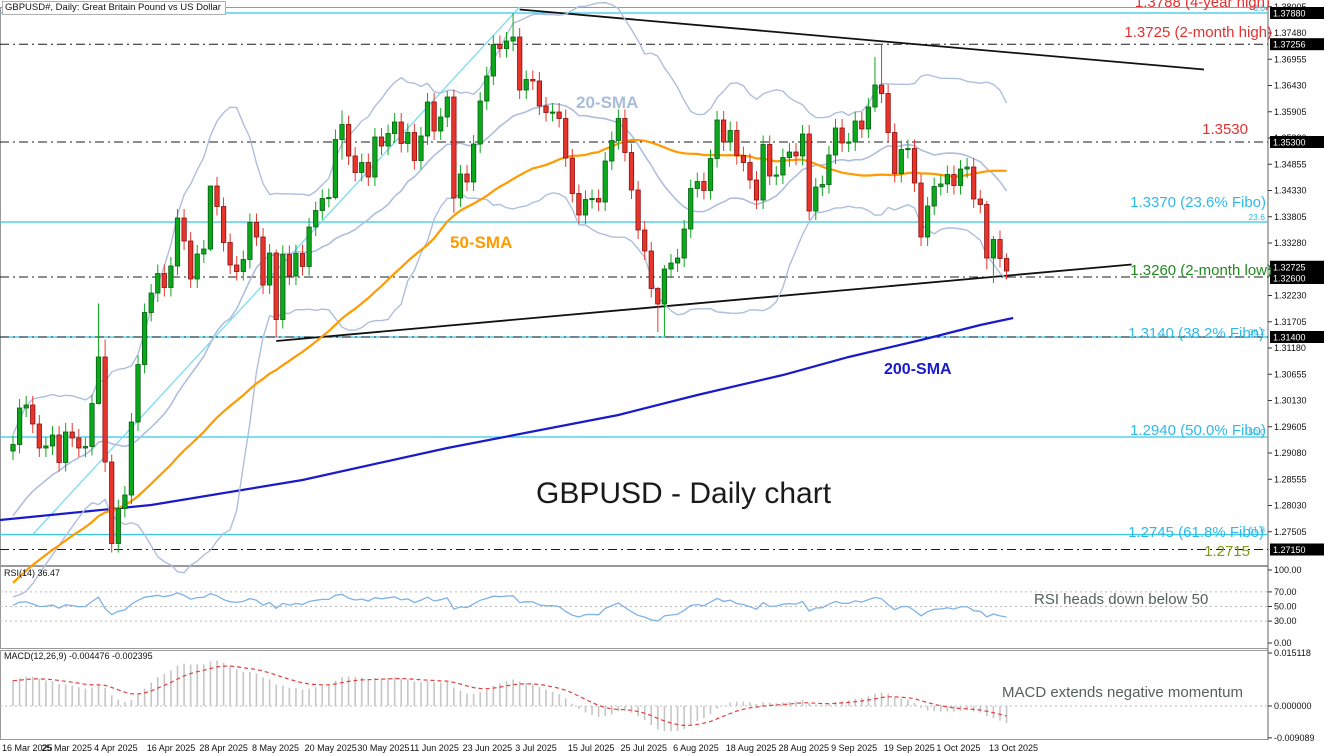  What do you see at coordinates (607, 102) in the screenshot?
I see `annotation-label-20sma: 20-SMA` at bounding box center [607, 102].